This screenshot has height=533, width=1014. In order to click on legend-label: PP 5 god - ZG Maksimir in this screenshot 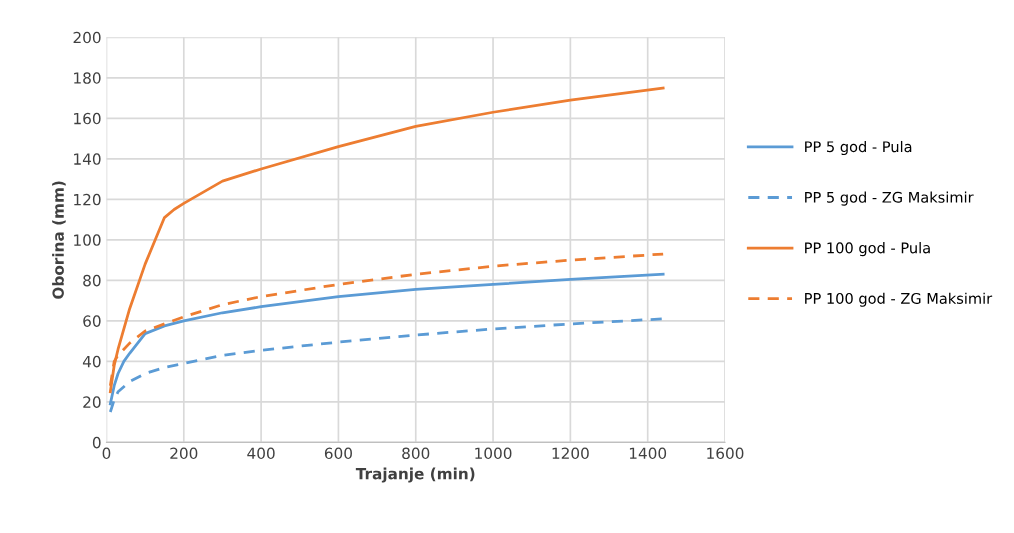, I will do `click(889, 198)`.